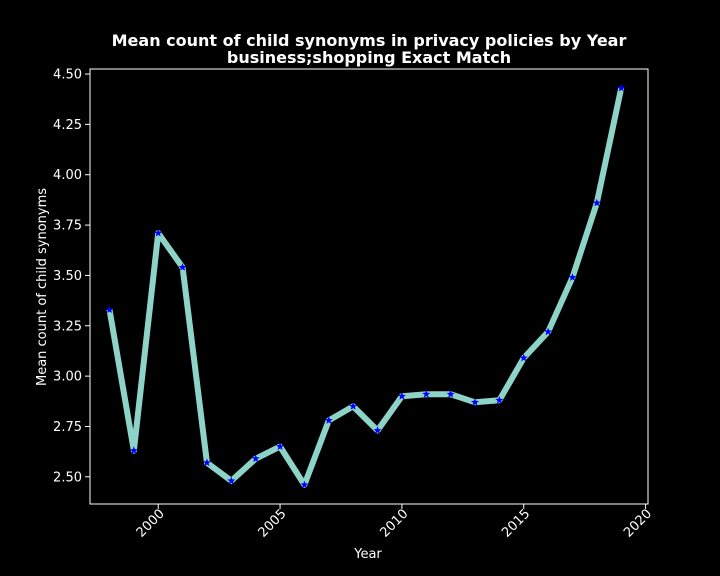 The image size is (720, 576). Describe the element at coordinates (67, 276) in the screenshot. I see `y-tick-label: 3.50` at that location.